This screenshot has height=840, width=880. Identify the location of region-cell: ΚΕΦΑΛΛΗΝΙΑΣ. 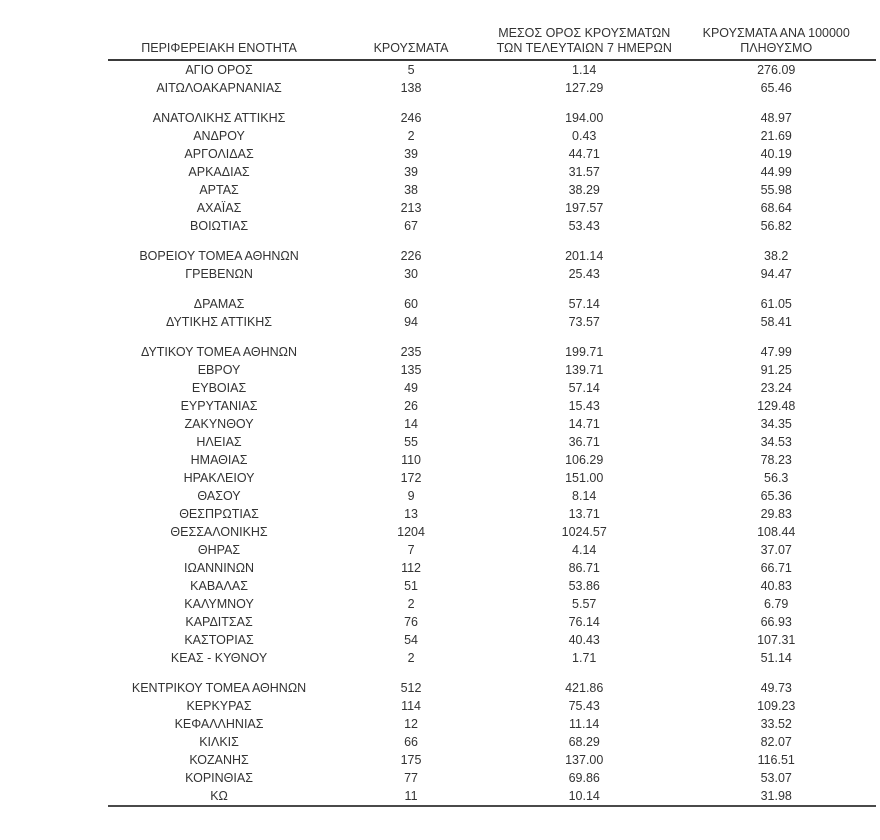
(219, 724).